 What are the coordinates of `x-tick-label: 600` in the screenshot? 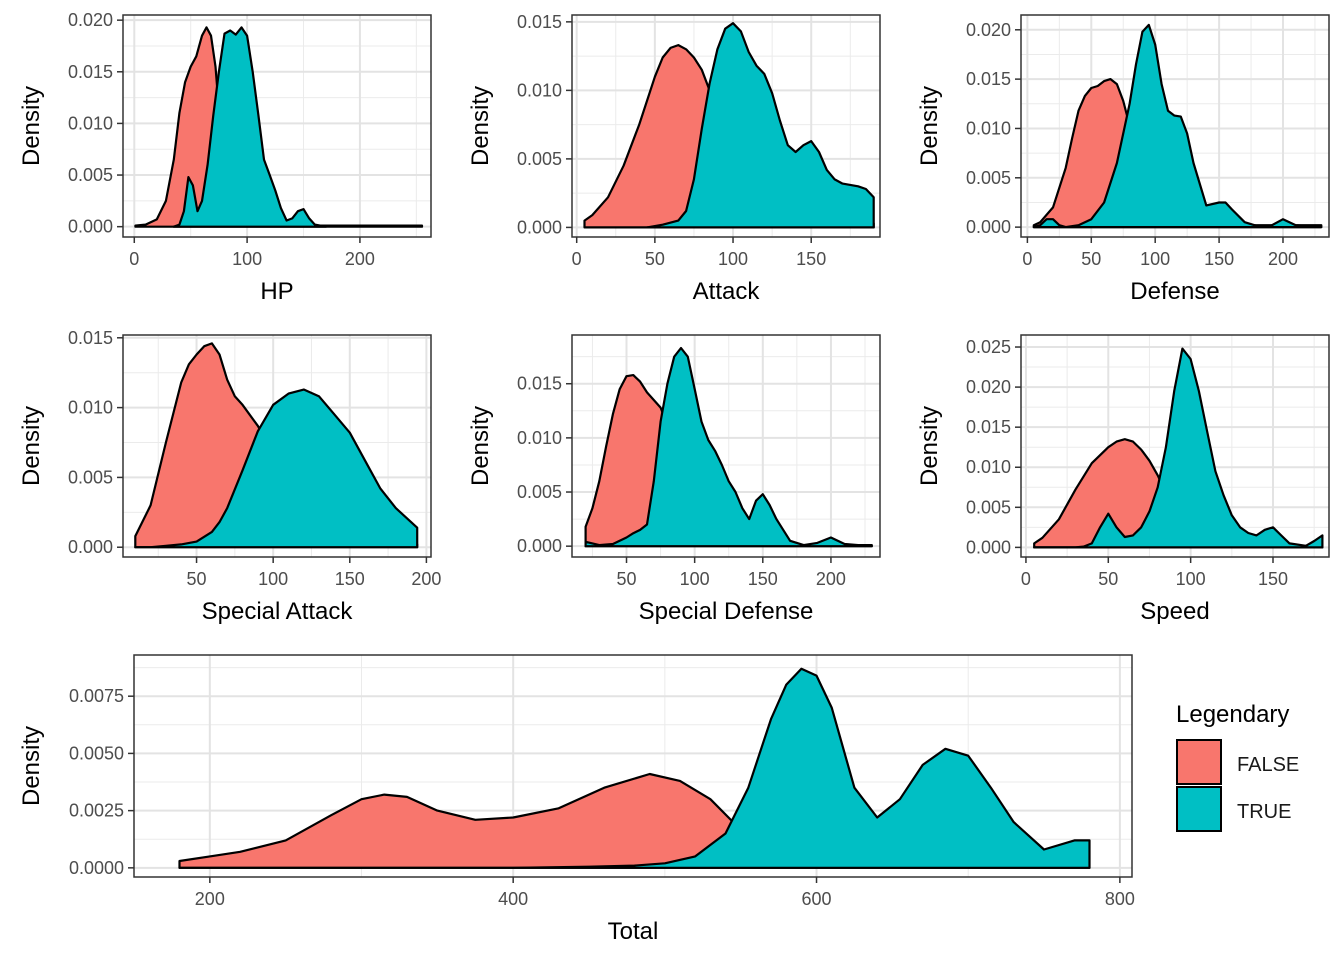 It's located at (816, 899).